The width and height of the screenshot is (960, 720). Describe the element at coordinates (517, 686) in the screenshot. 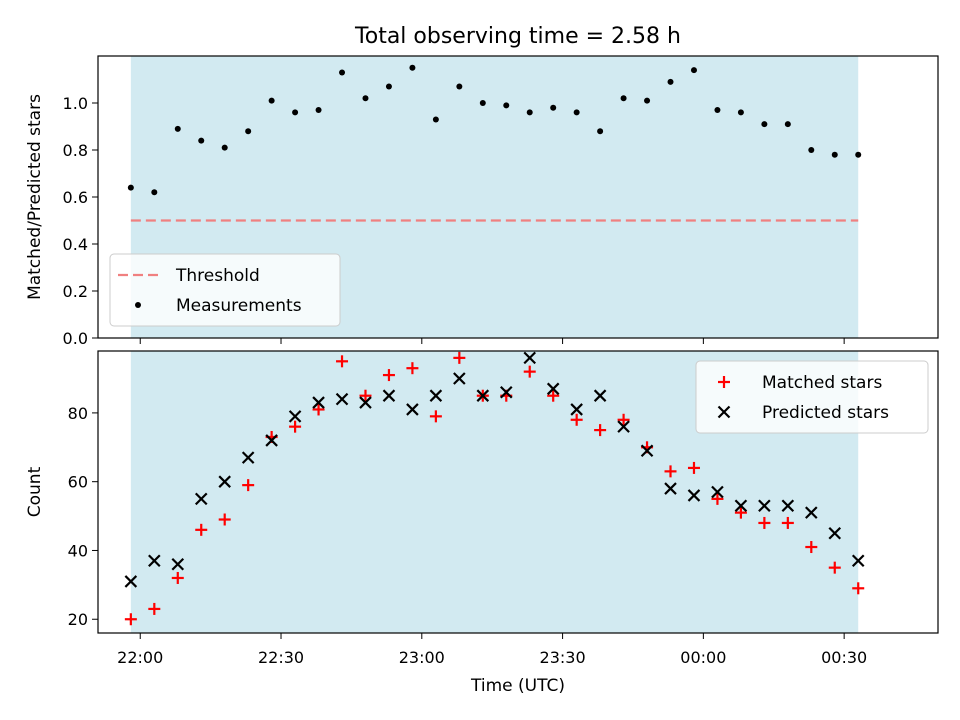

I see `x-axis-label: Time (UTC)` at that location.